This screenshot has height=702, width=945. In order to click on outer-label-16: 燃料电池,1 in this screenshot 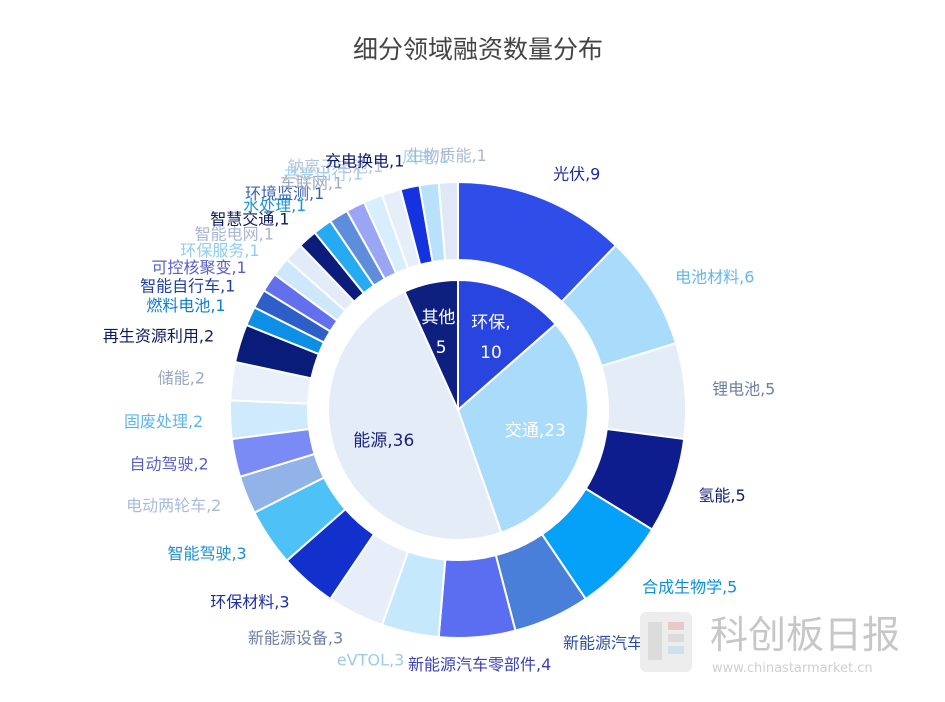, I will do `click(185, 305)`.